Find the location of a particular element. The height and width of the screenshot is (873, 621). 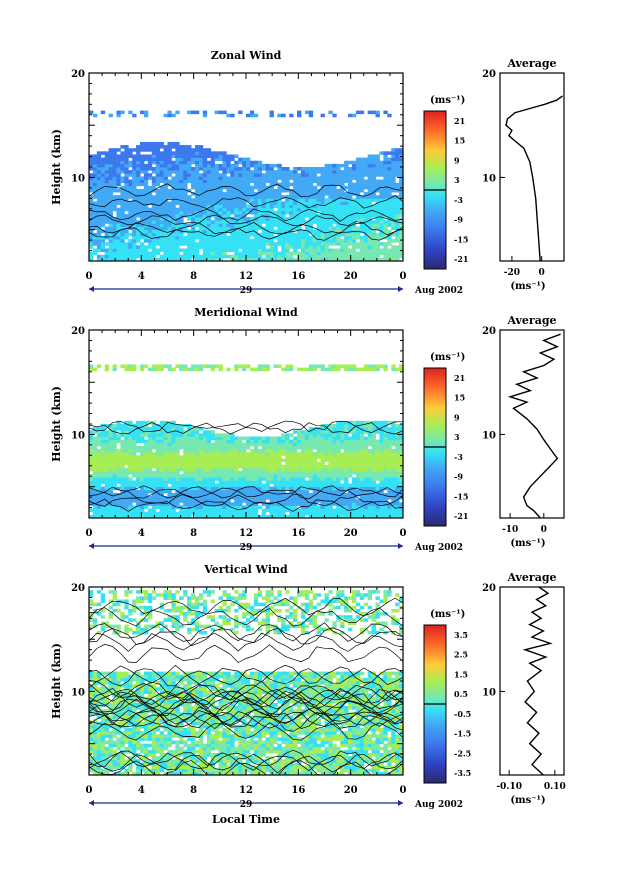

panel-title: Zonal Wind is located at coordinates (246, 55).